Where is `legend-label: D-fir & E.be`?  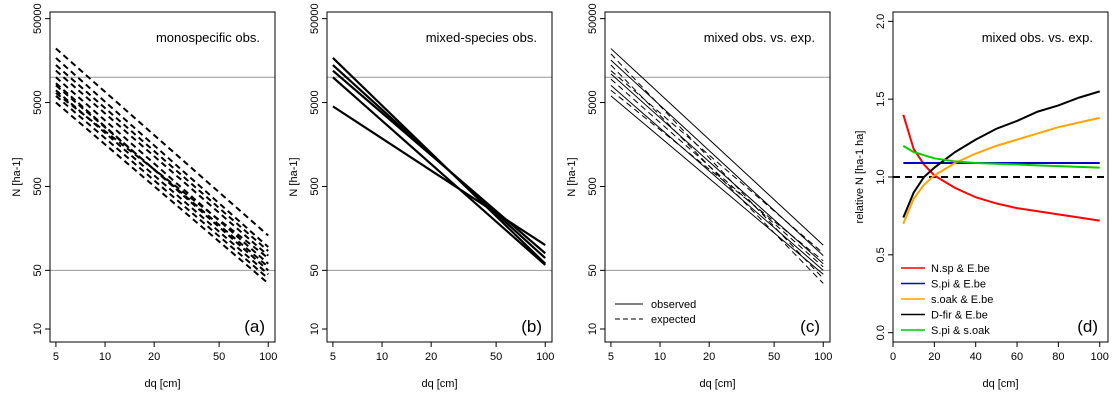
legend-label: D-fir & E.be is located at coordinates (959, 316).